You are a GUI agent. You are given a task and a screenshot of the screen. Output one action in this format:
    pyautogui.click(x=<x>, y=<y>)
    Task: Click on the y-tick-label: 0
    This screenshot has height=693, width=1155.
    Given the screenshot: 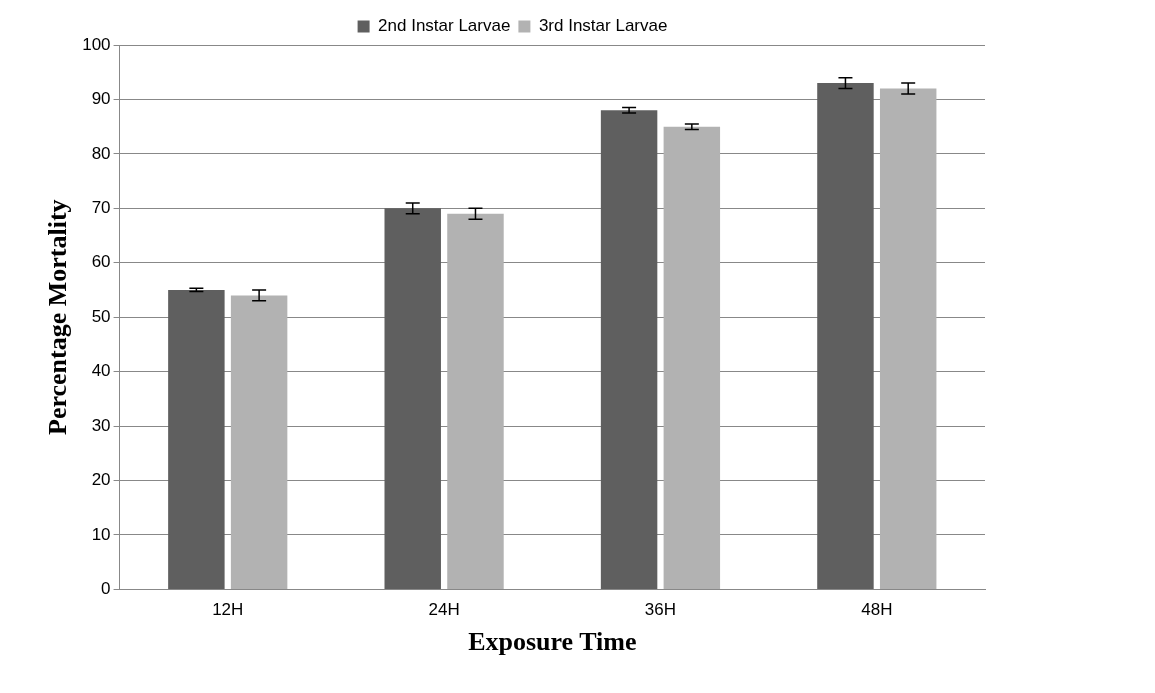 What is the action you would take?
    pyautogui.click(x=106, y=589)
    